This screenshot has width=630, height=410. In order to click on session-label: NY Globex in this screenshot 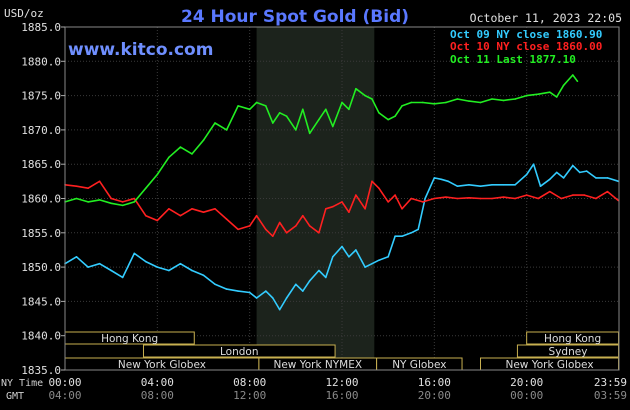, I will do `click(419, 365)`.